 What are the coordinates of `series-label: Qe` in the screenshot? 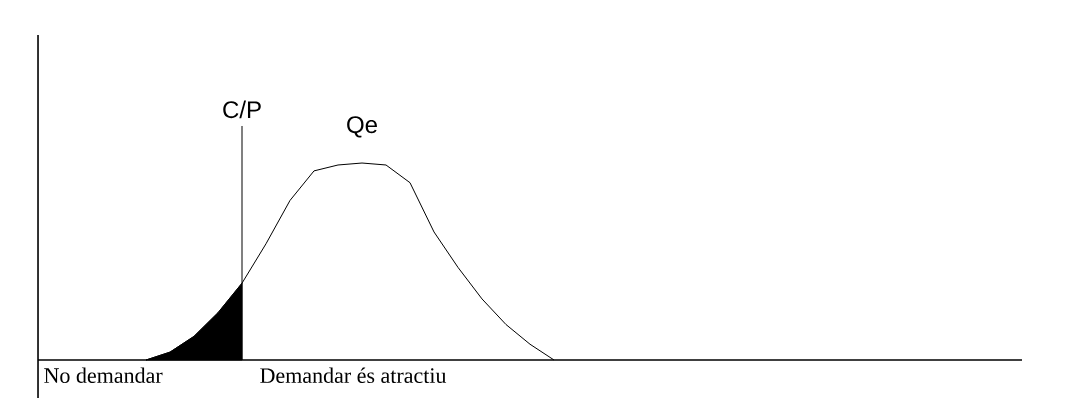 It's located at (362, 127).